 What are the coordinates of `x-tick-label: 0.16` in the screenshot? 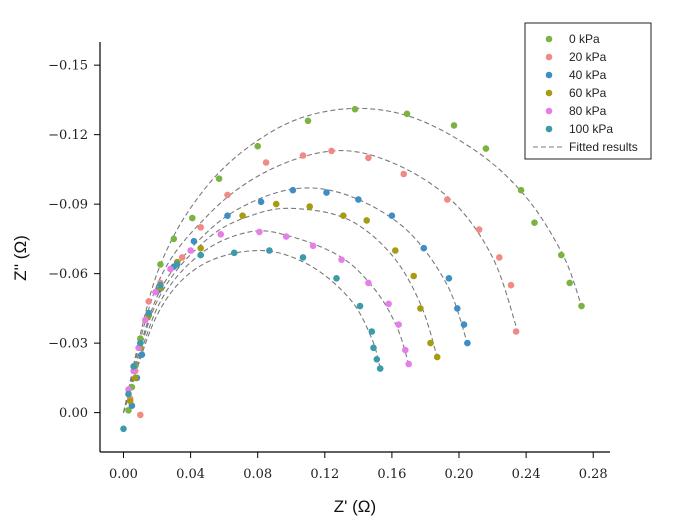 It's located at (391, 474).